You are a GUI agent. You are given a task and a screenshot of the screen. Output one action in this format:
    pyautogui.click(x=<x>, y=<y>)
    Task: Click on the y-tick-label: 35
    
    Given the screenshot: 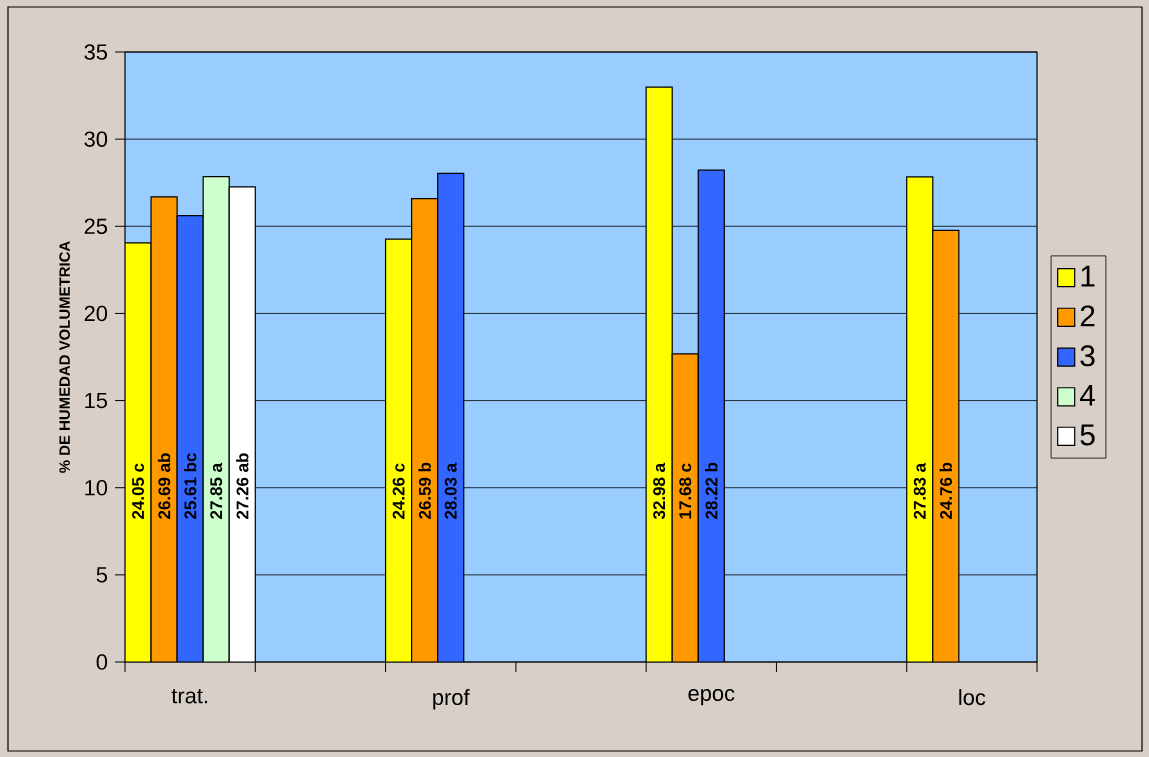 What is the action you would take?
    pyautogui.click(x=96, y=52)
    